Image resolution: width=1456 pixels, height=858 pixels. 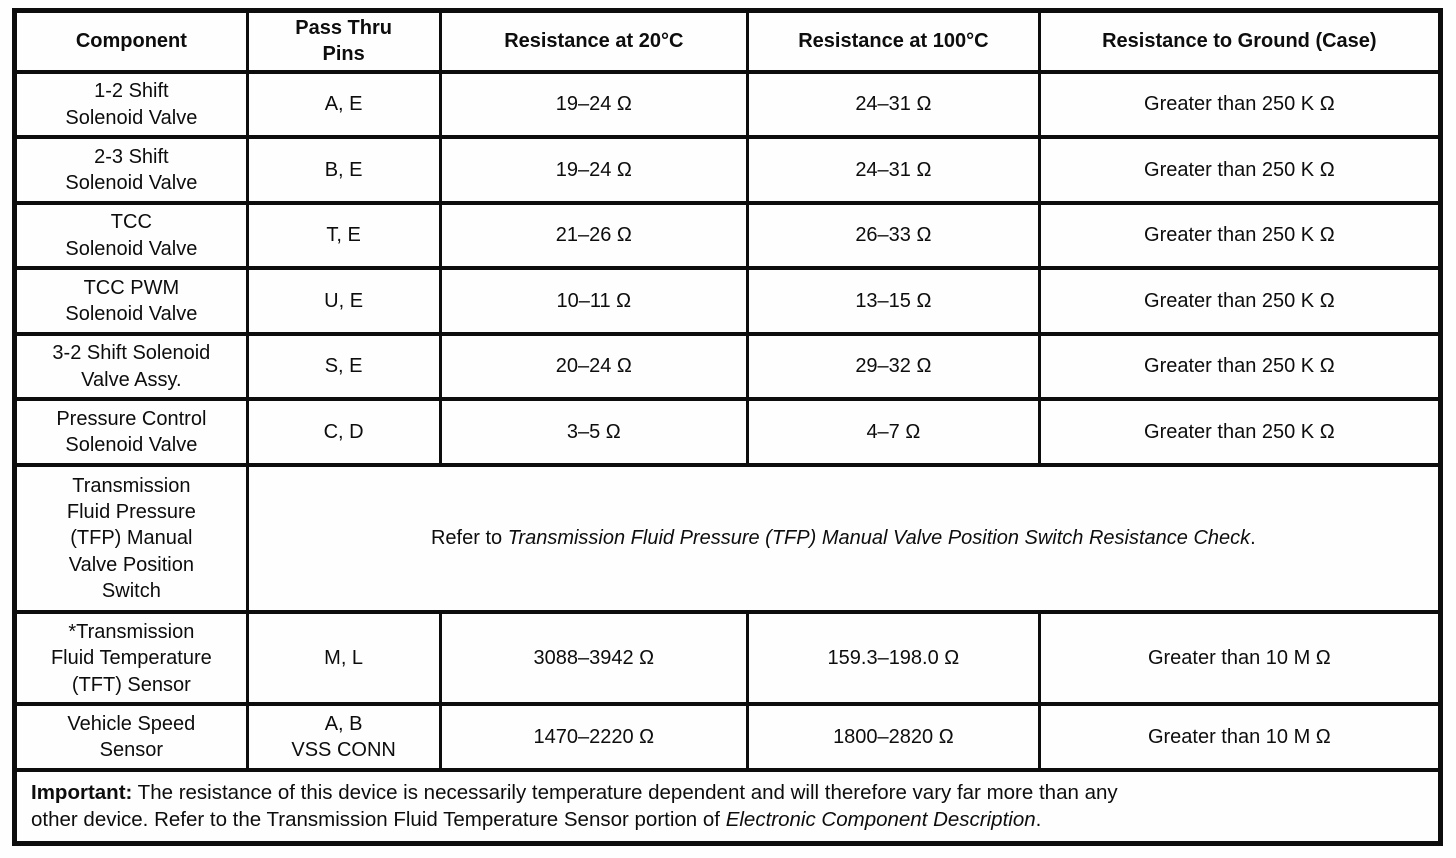 I want to click on pins-cell: C, D, so click(x=343, y=432).